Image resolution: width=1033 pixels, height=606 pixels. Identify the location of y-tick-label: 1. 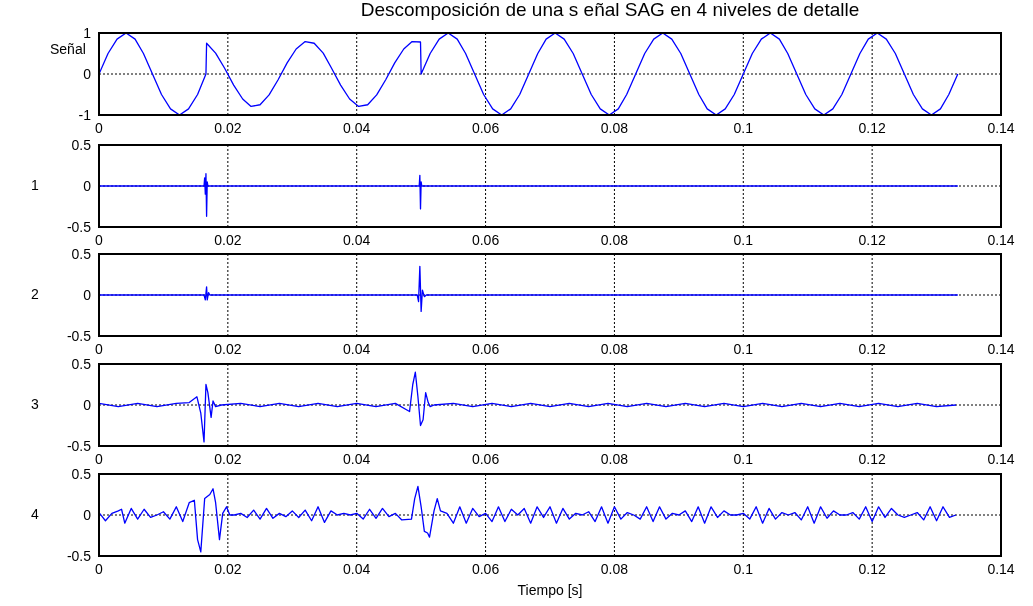
(87, 32).